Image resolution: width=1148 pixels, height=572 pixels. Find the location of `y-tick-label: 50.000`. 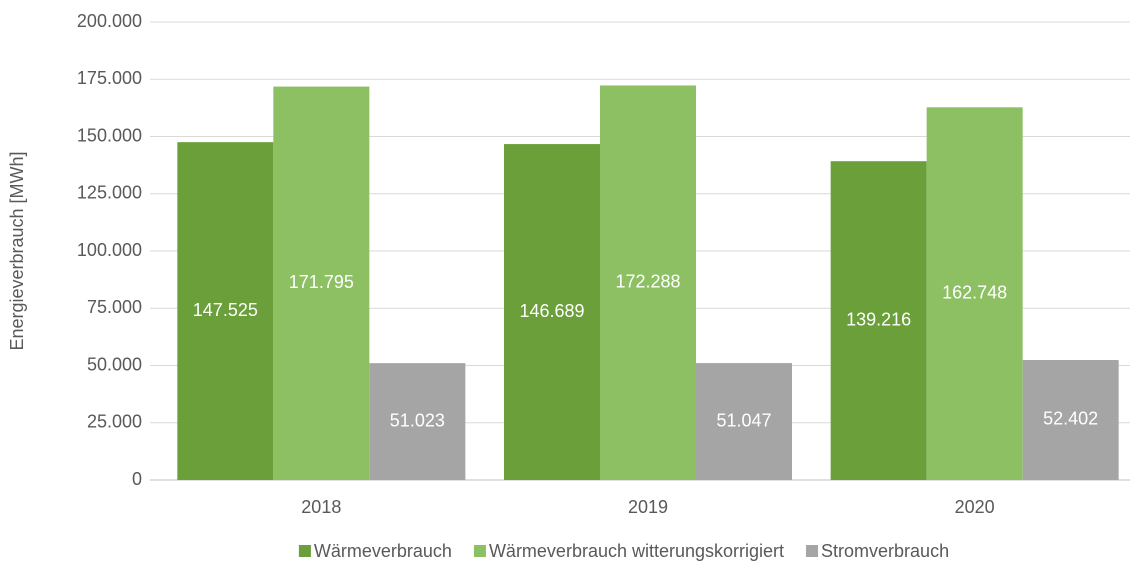

y-tick-label: 50.000 is located at coordinates (114, 364).